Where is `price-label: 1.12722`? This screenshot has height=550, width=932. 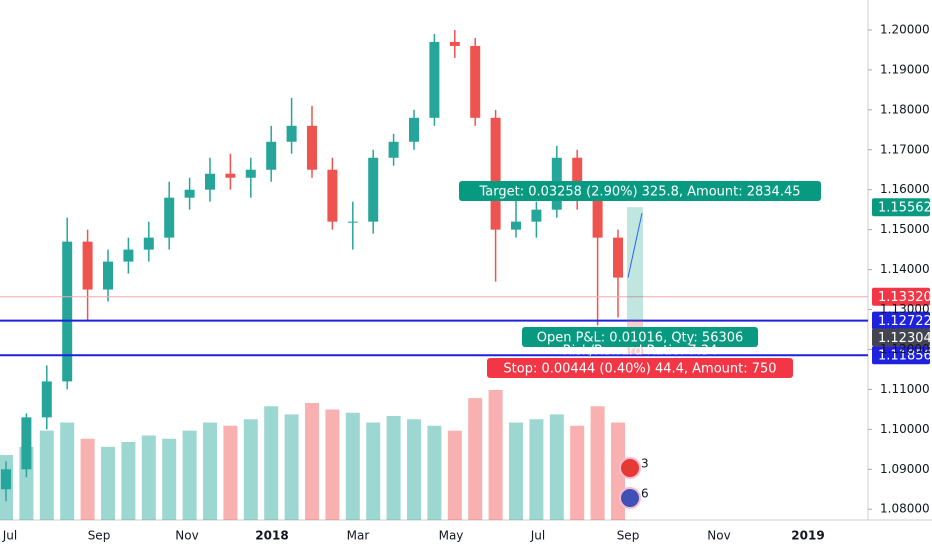 price-label: 1.12722 is located at coordinates (905, 321).